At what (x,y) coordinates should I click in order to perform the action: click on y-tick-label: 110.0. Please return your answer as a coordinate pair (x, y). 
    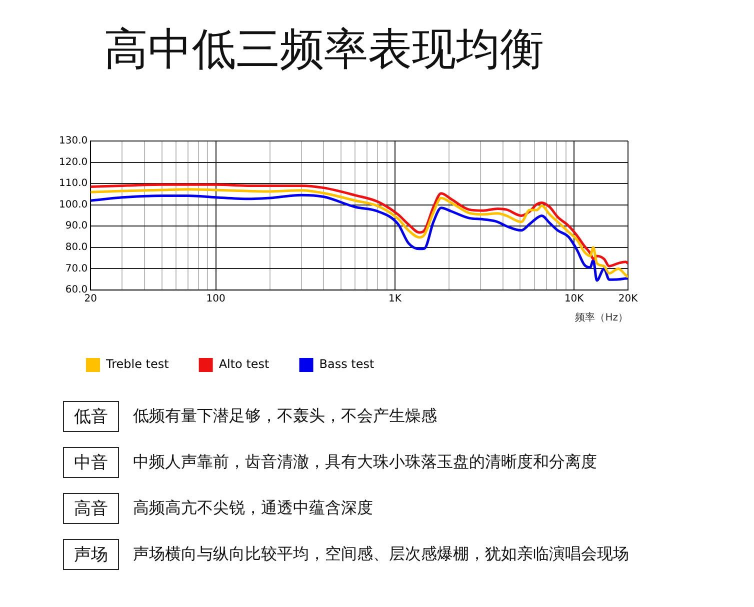
    Looking at the image, I should click on (73, 184).